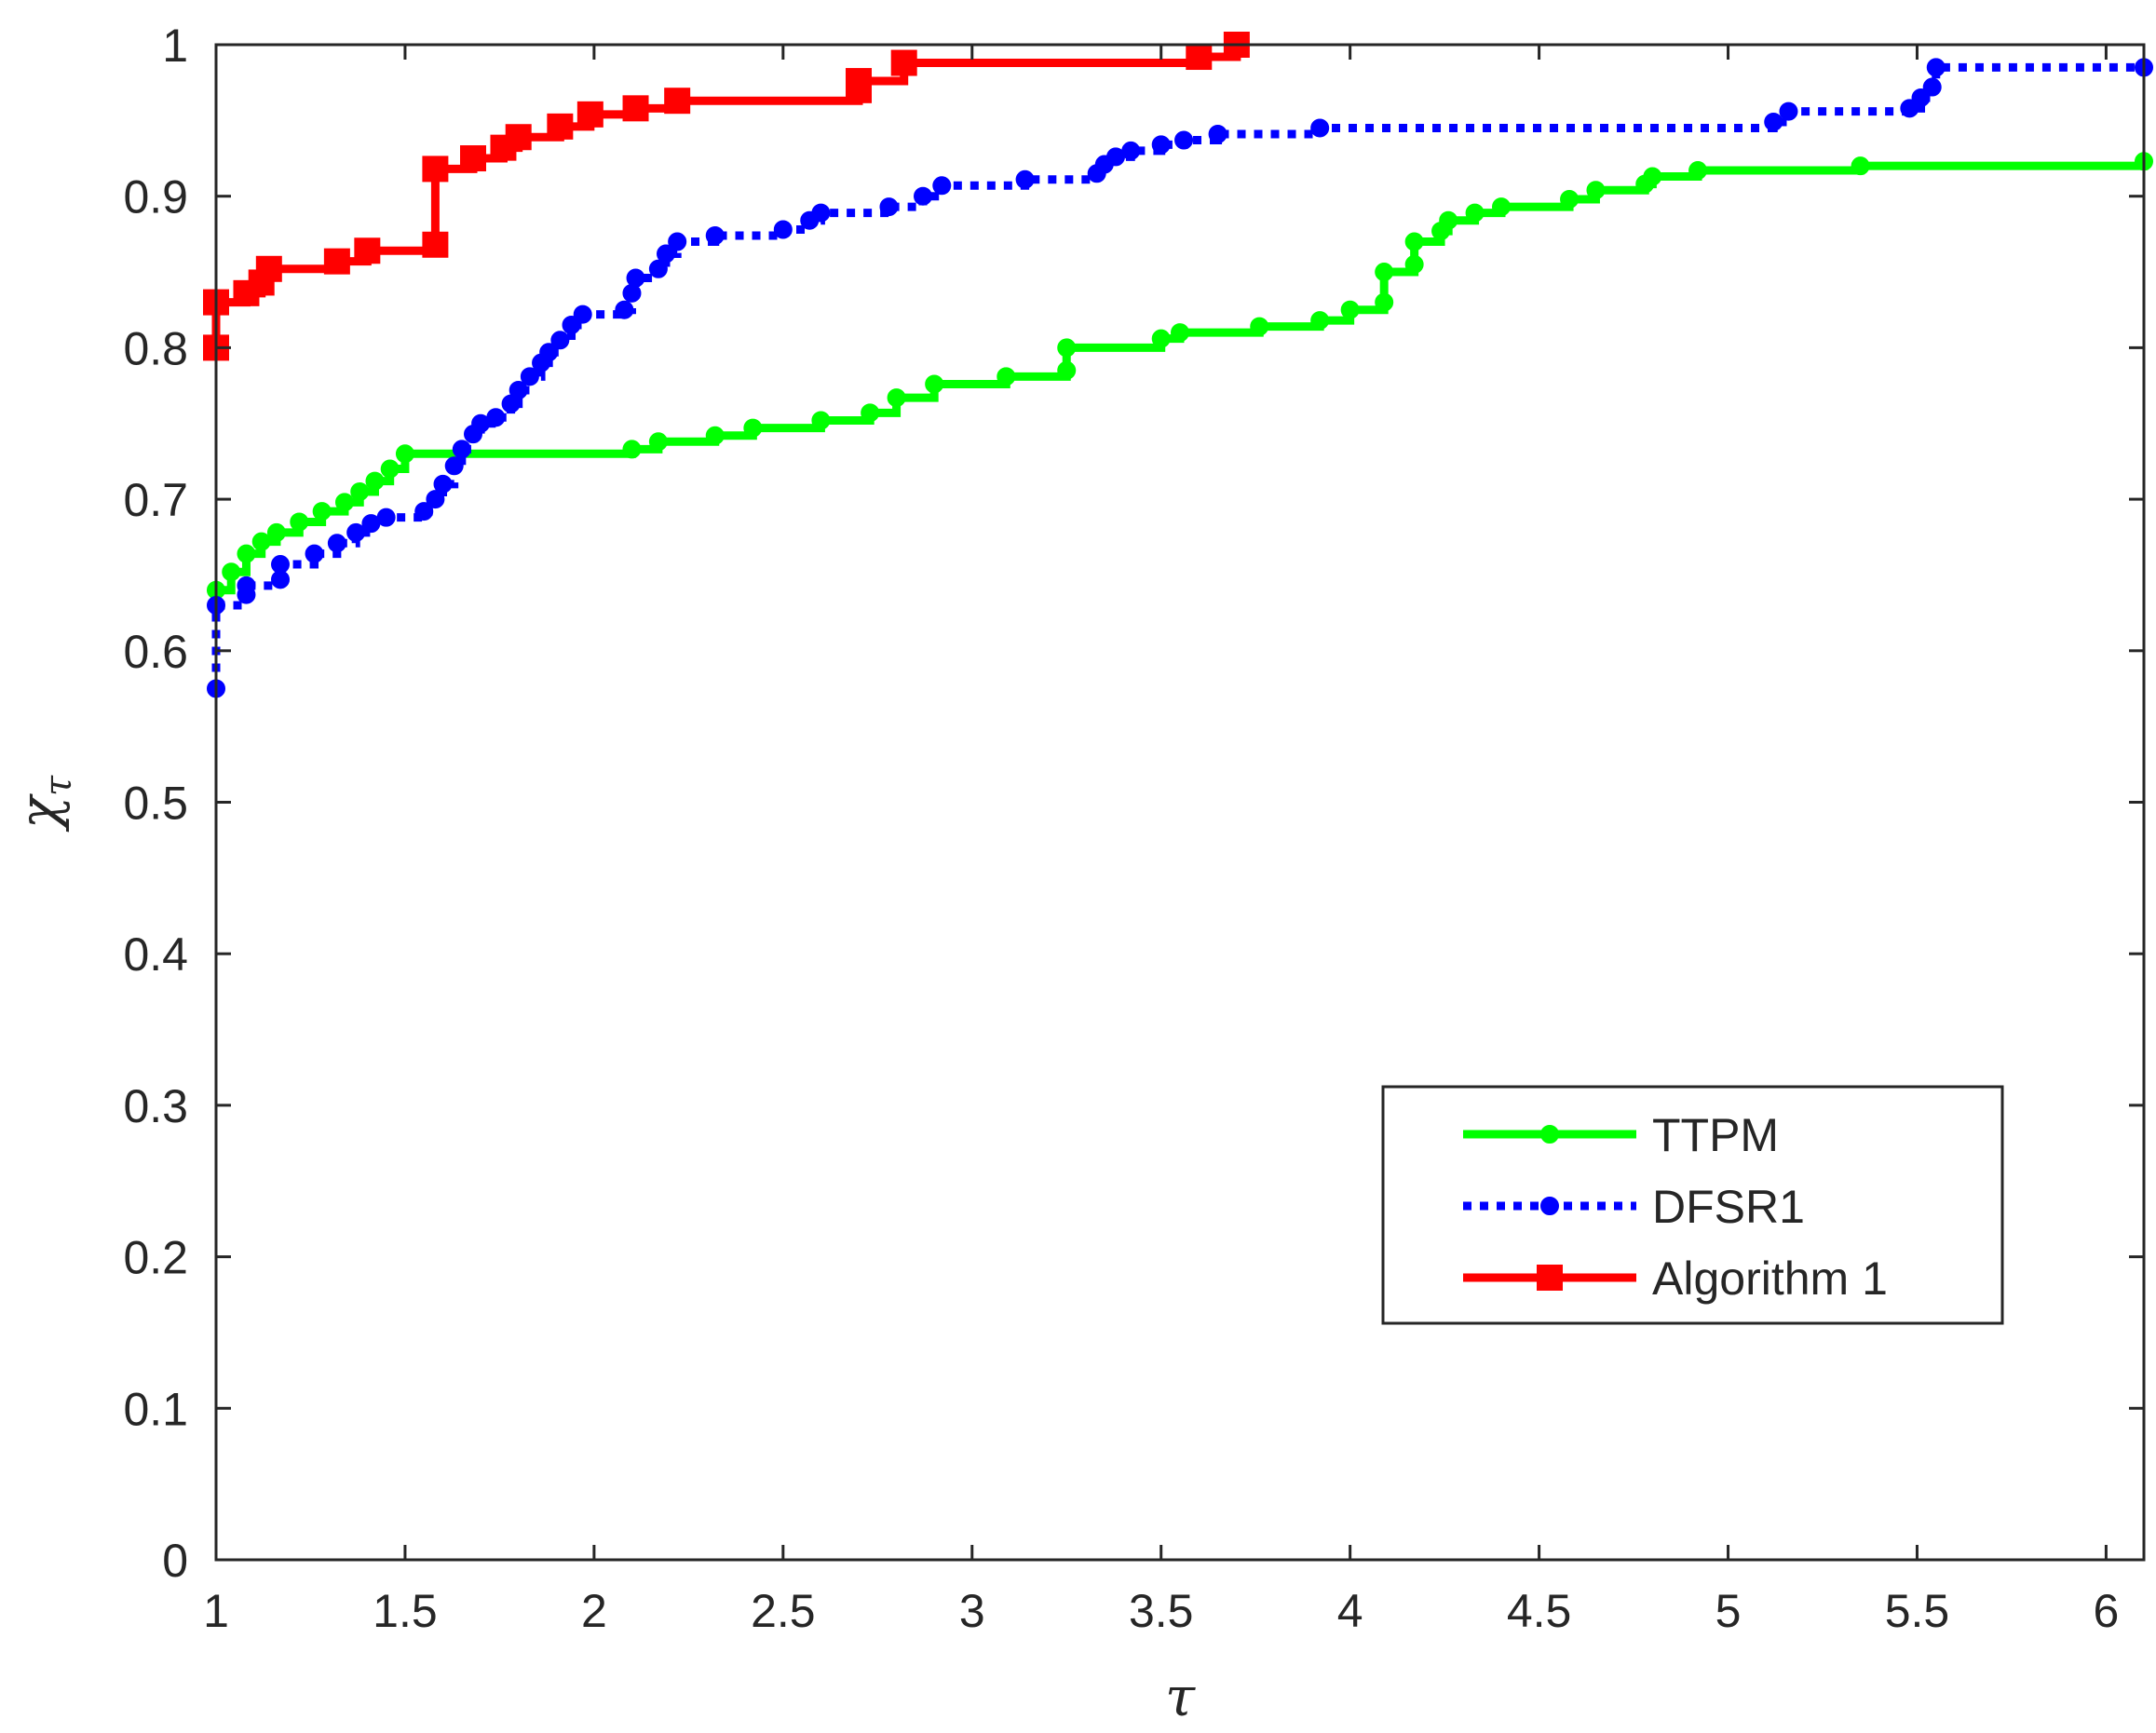  Describe the element at coordinates (783, 1611) in the screenshot. I see `x-tick-label: 2.5` at that location.